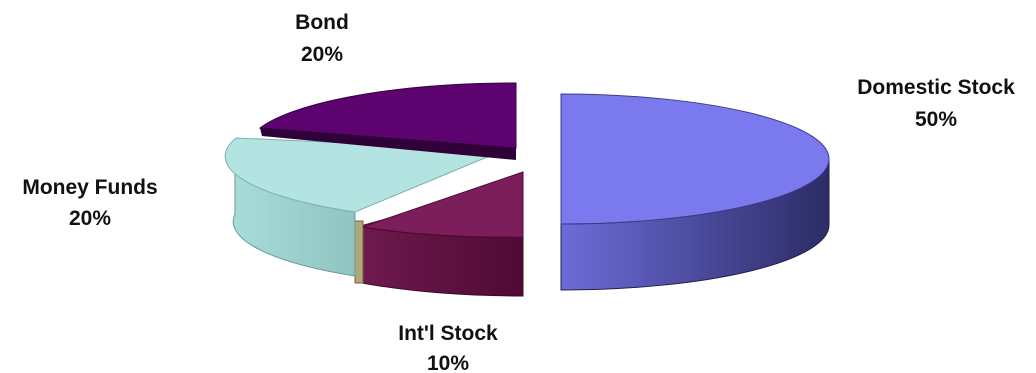  What do you see at coordinates (322, 22) in the screenshot?
I see `label-bond-name: Bond` at bounding box center [322, 22].